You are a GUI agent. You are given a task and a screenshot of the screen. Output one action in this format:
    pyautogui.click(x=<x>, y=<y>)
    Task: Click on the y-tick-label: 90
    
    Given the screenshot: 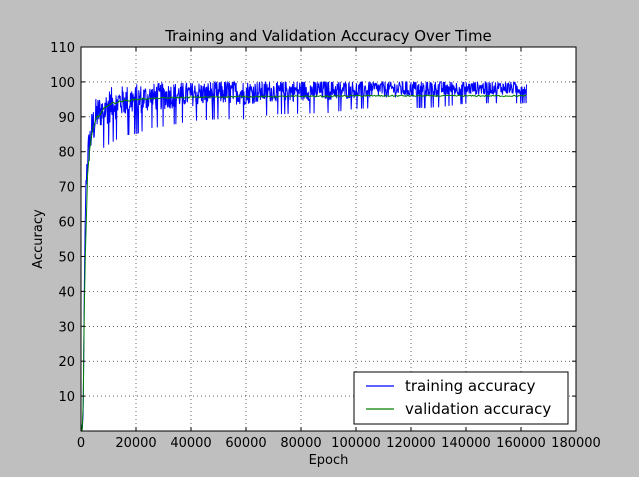 What is the action you would take?
    pyautogui.click(x=66, y=118)
    